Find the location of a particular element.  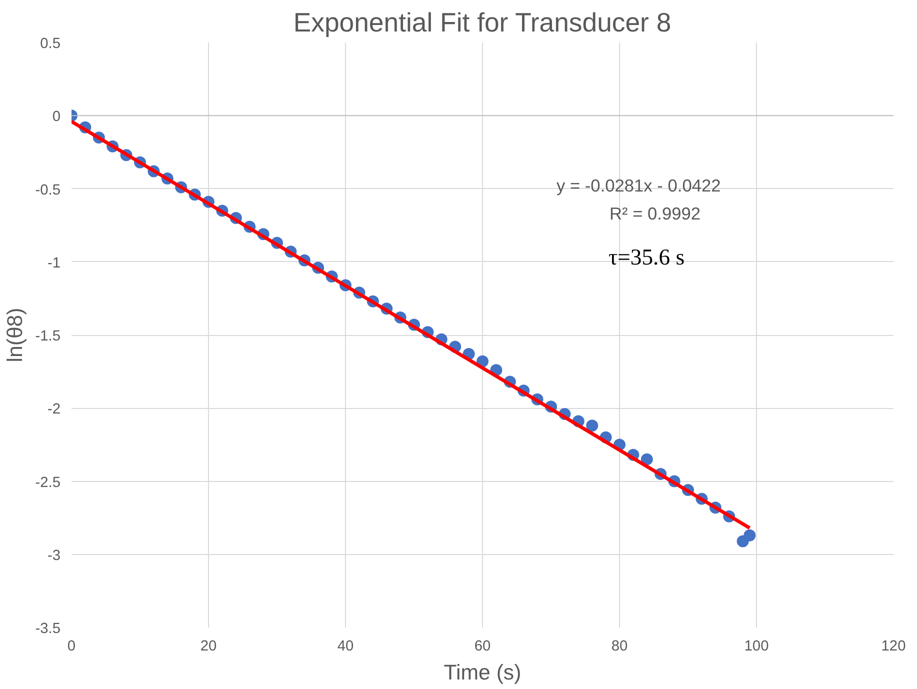

x-tick-label: 120 is located at coordinates (893, 646).